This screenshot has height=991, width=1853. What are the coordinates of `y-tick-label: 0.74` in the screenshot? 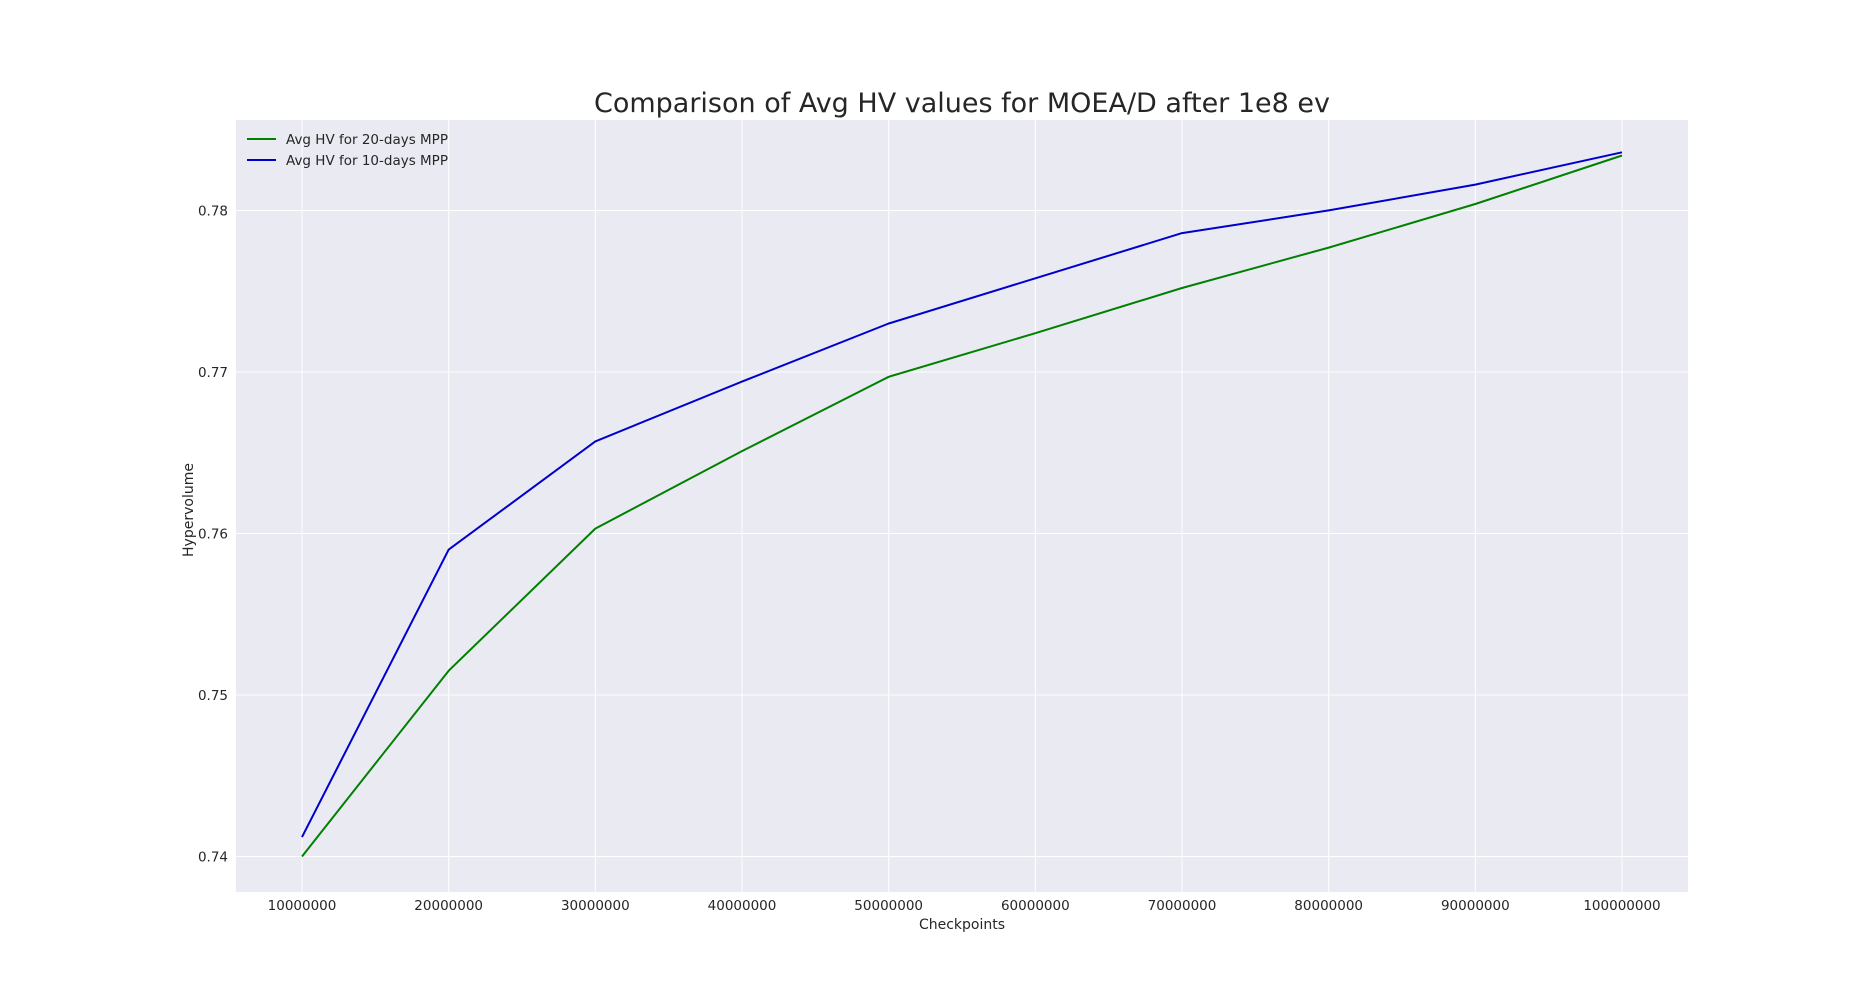 It's located at (213, 857).